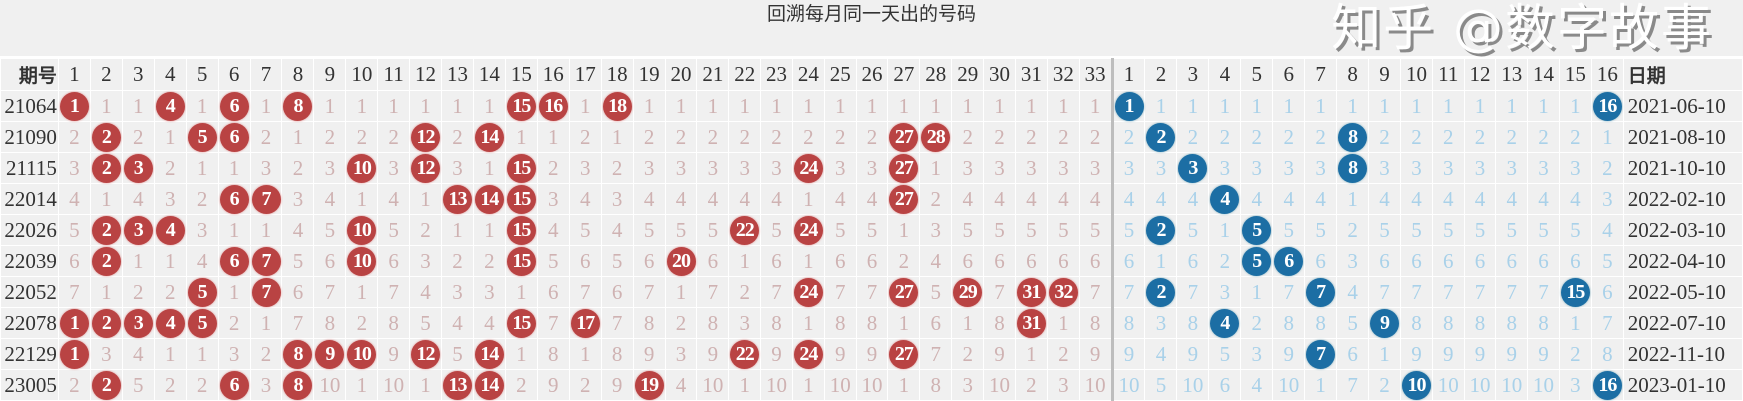  What do you see at coordinates (1682, 230) in the screenshot?
I see `draw-date: 2022-03-10` at bounding box center [1682, 230].